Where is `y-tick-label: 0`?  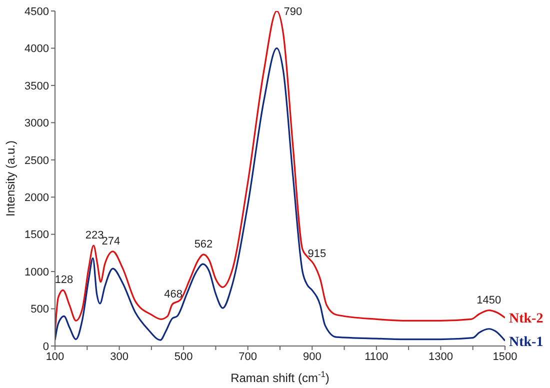
y-tick-label: 0 is located at coordinates (45, 346).